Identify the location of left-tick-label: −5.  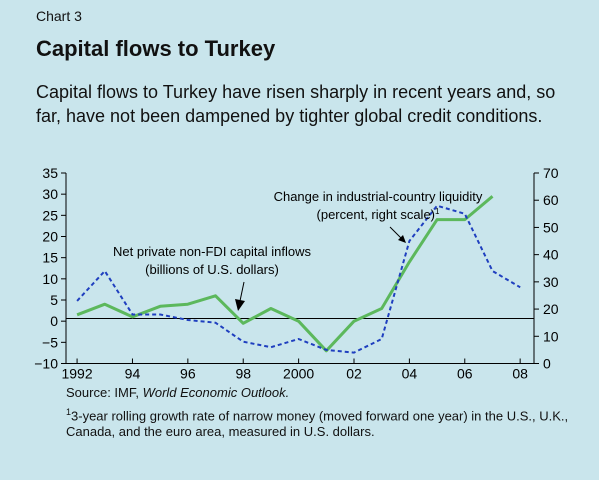
(50, 342).